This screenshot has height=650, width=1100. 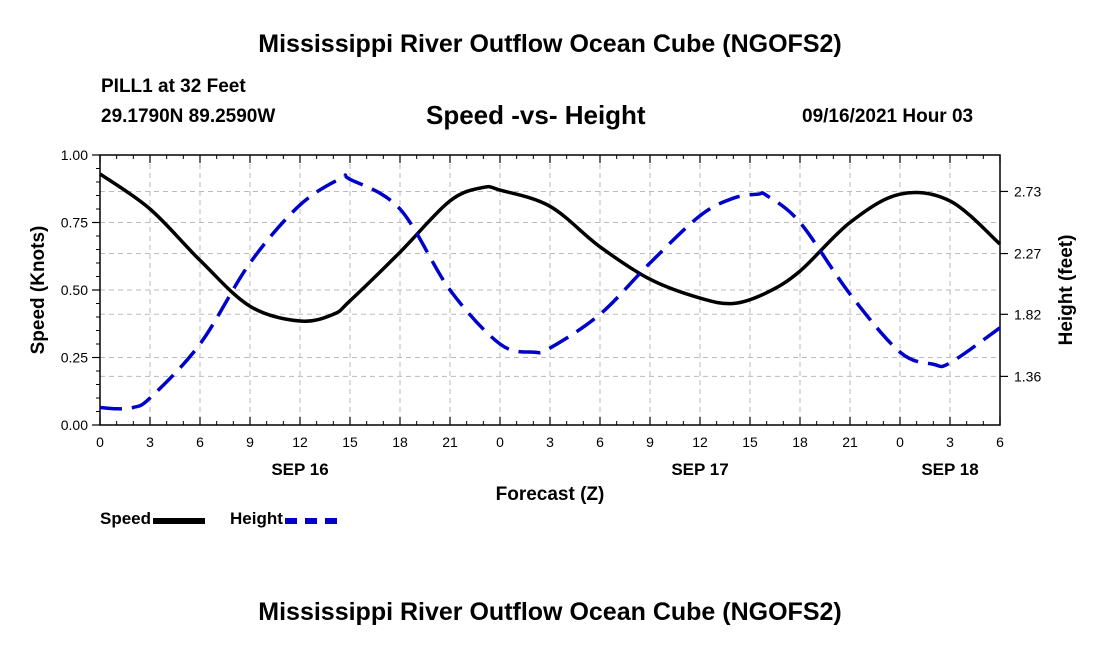 What do you see at coordinates (188, 116) in the screenshot?
I see `station-coordinates: 29.1790N 89.2590W` at bounding box center [188, 116].